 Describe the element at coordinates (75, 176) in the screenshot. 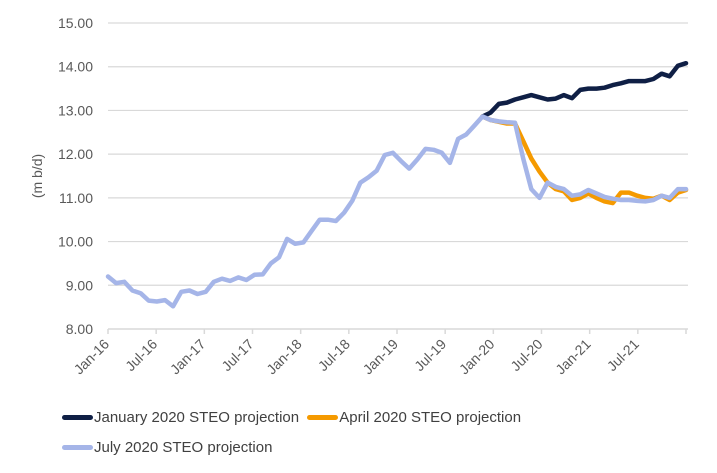

I see `y-axis-ticks: 8.00 9.00 10.00 11.00 12.00 13.00 14.00 15.00` at that location.